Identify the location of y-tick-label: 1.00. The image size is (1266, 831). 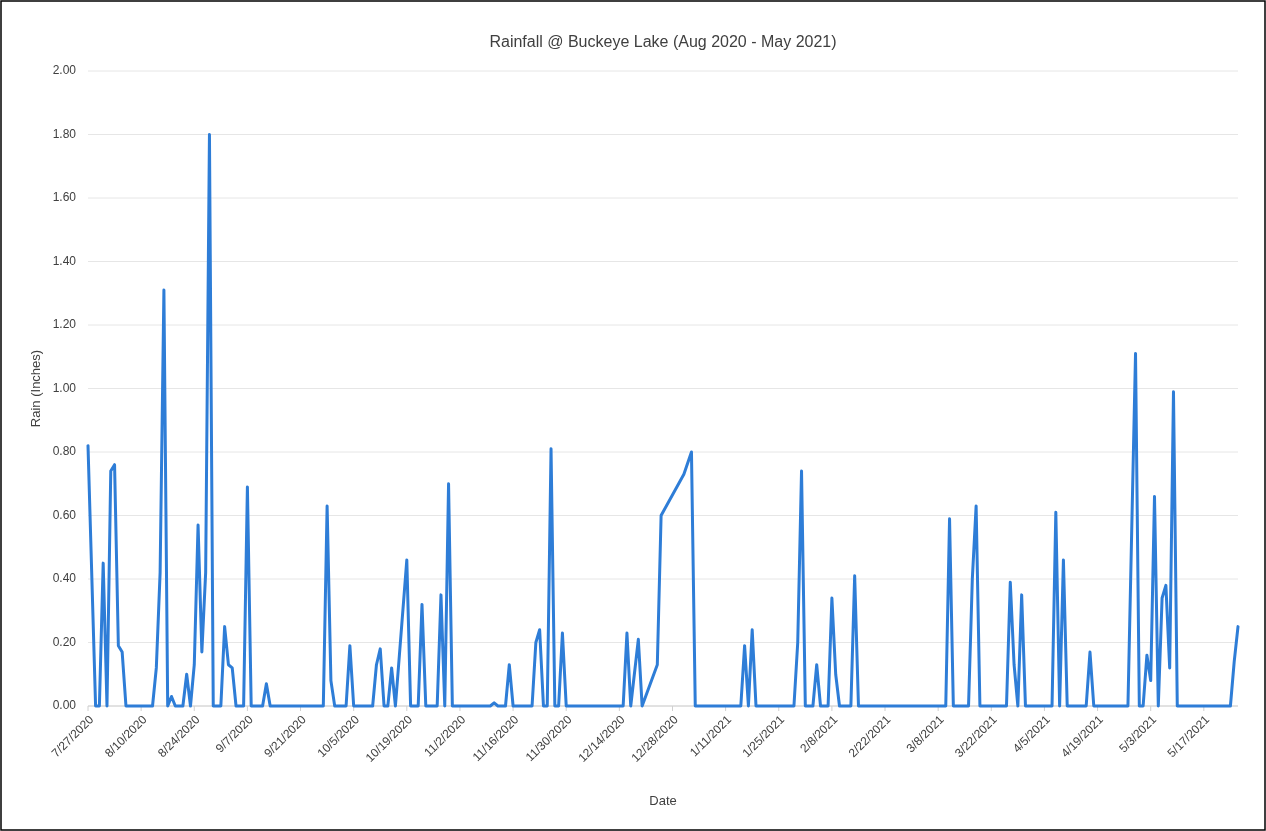
(64, 387).